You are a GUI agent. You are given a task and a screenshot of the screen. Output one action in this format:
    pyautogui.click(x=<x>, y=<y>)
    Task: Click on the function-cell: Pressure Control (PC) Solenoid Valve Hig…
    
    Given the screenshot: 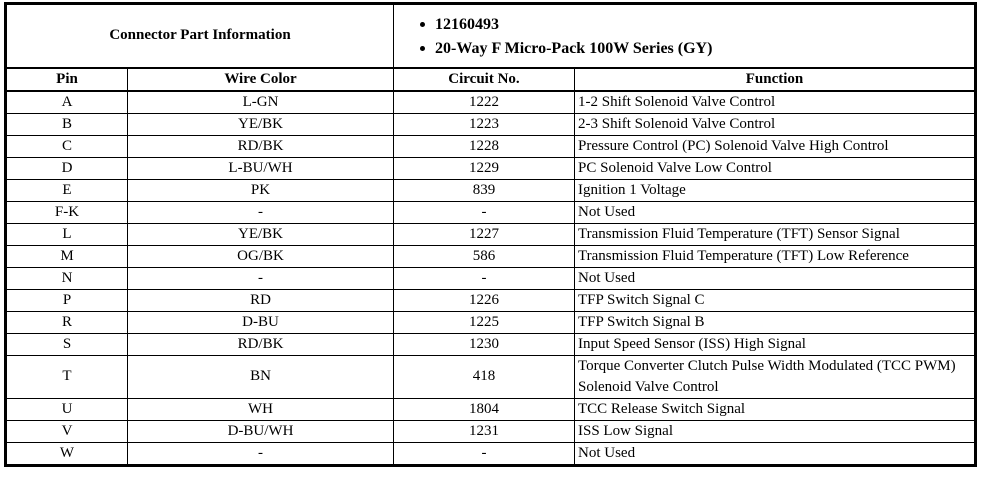 What is the action you would take?
    pyautogui.click(x=775, y=146)
    